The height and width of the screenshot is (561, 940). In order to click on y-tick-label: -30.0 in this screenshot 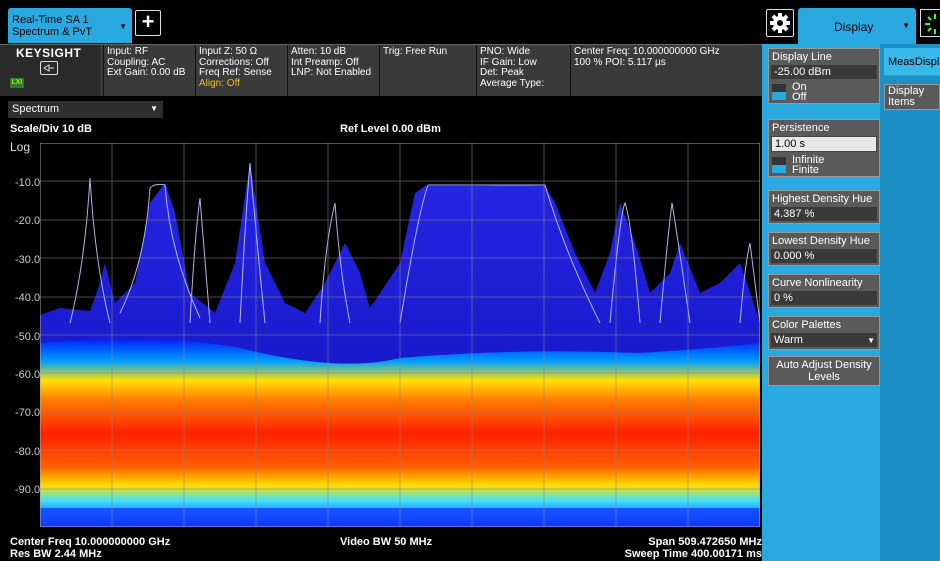, I will do `click(28, 260)`.